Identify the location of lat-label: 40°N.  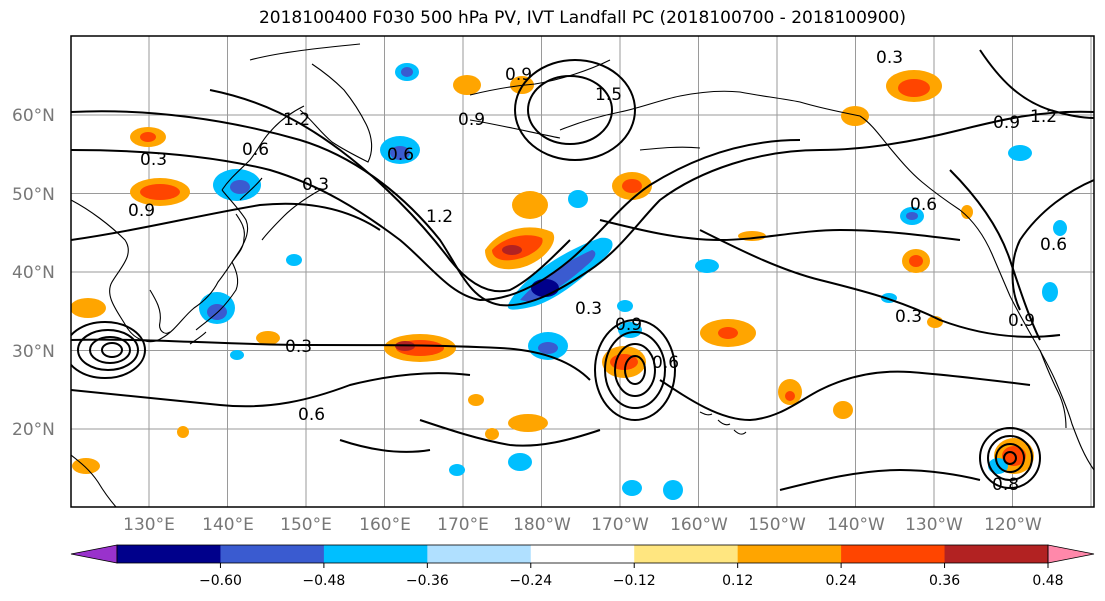
(33, 273).